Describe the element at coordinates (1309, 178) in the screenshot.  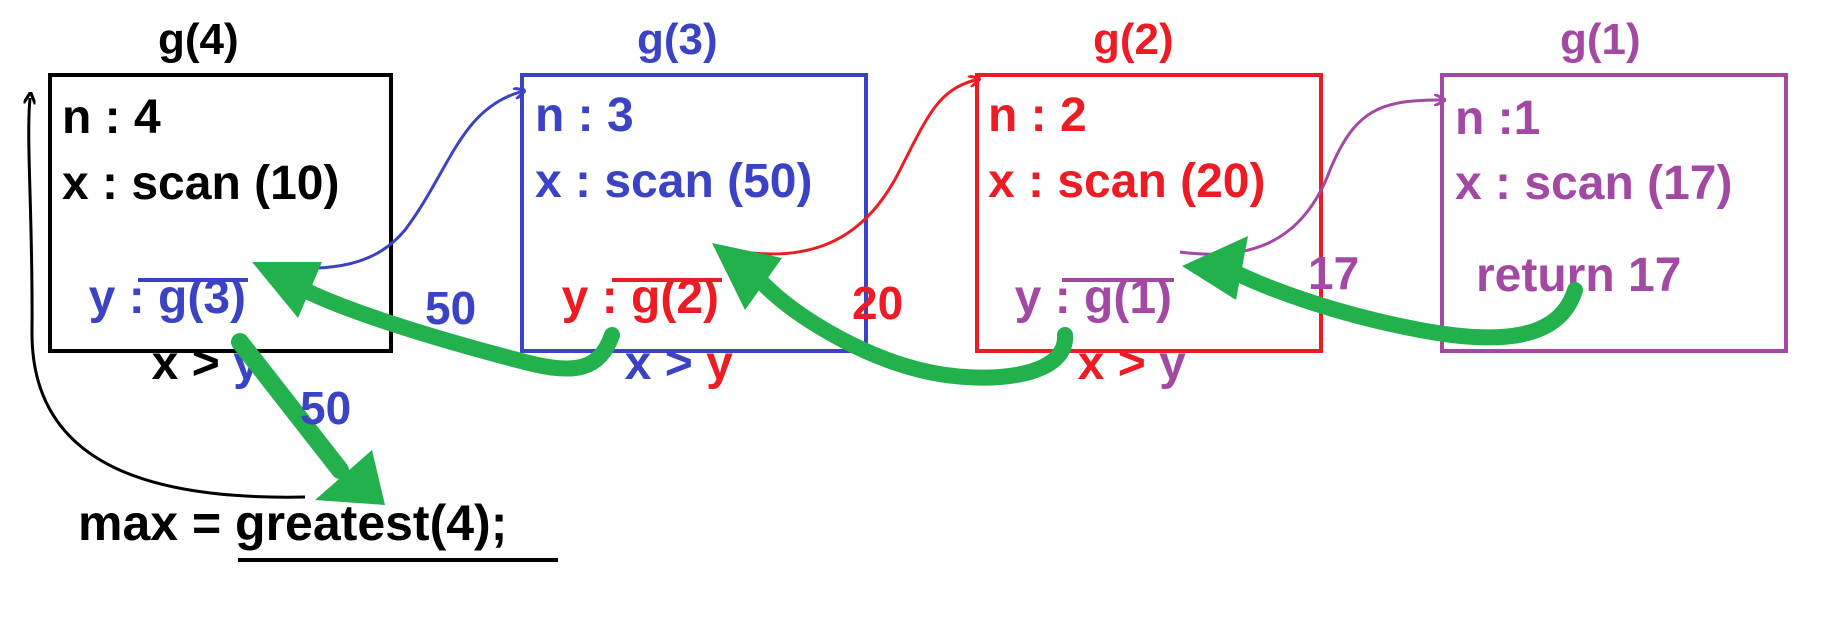
I see `call-arrow-g2-to-g1` at that location.